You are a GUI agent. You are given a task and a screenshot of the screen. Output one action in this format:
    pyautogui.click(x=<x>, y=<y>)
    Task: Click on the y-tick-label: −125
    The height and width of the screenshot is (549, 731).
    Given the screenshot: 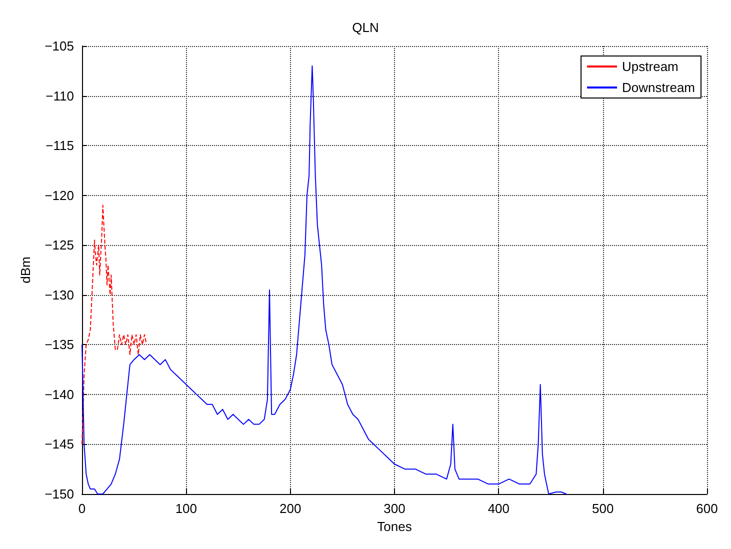 What is the action you would take?
    pyautogui.click(x=59, y=245)
    